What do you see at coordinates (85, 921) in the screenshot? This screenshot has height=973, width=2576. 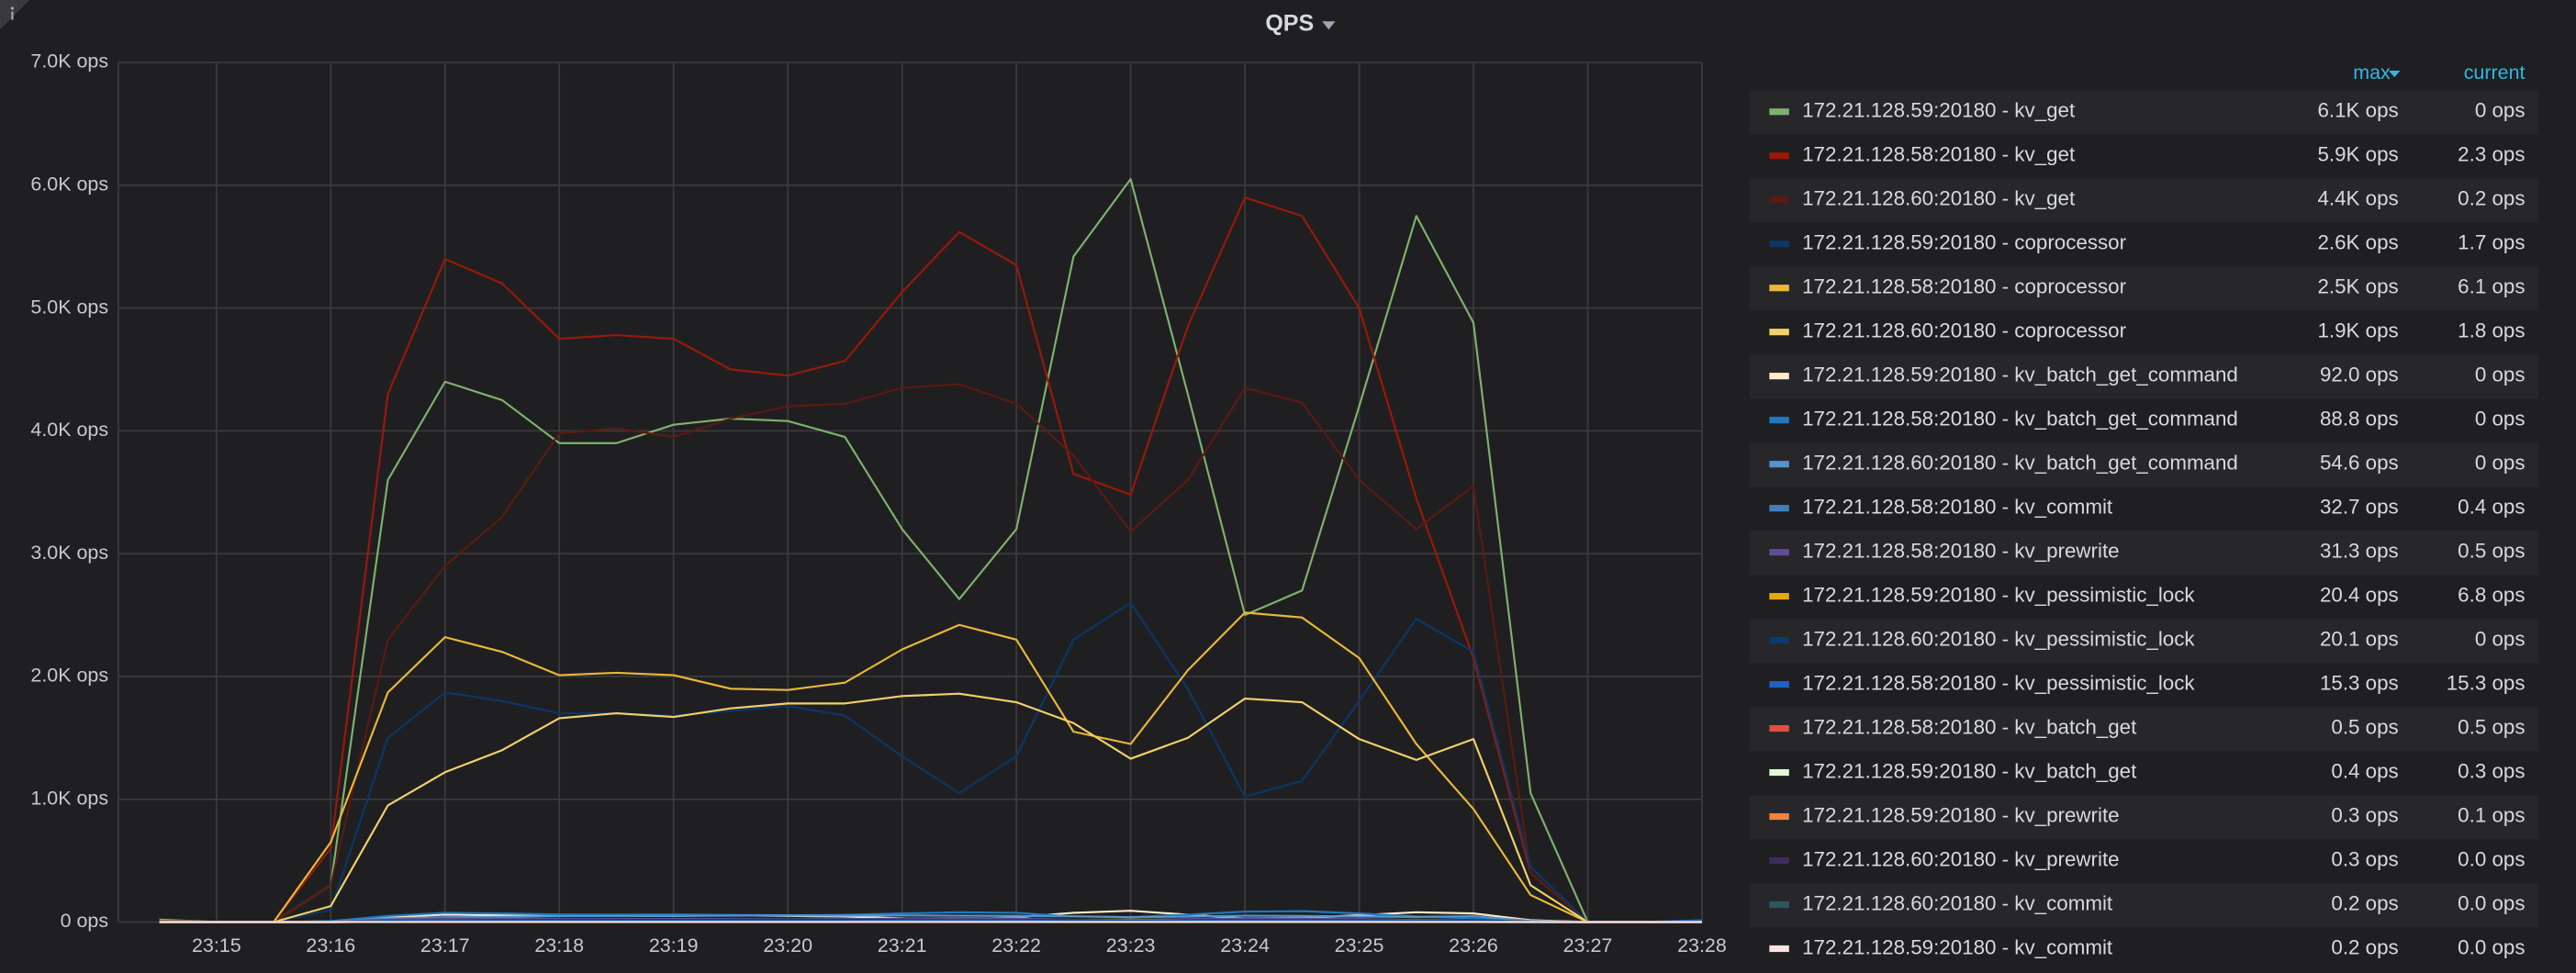 I see `y-tick-label: 0 ops` at bounding box center [85, 921].